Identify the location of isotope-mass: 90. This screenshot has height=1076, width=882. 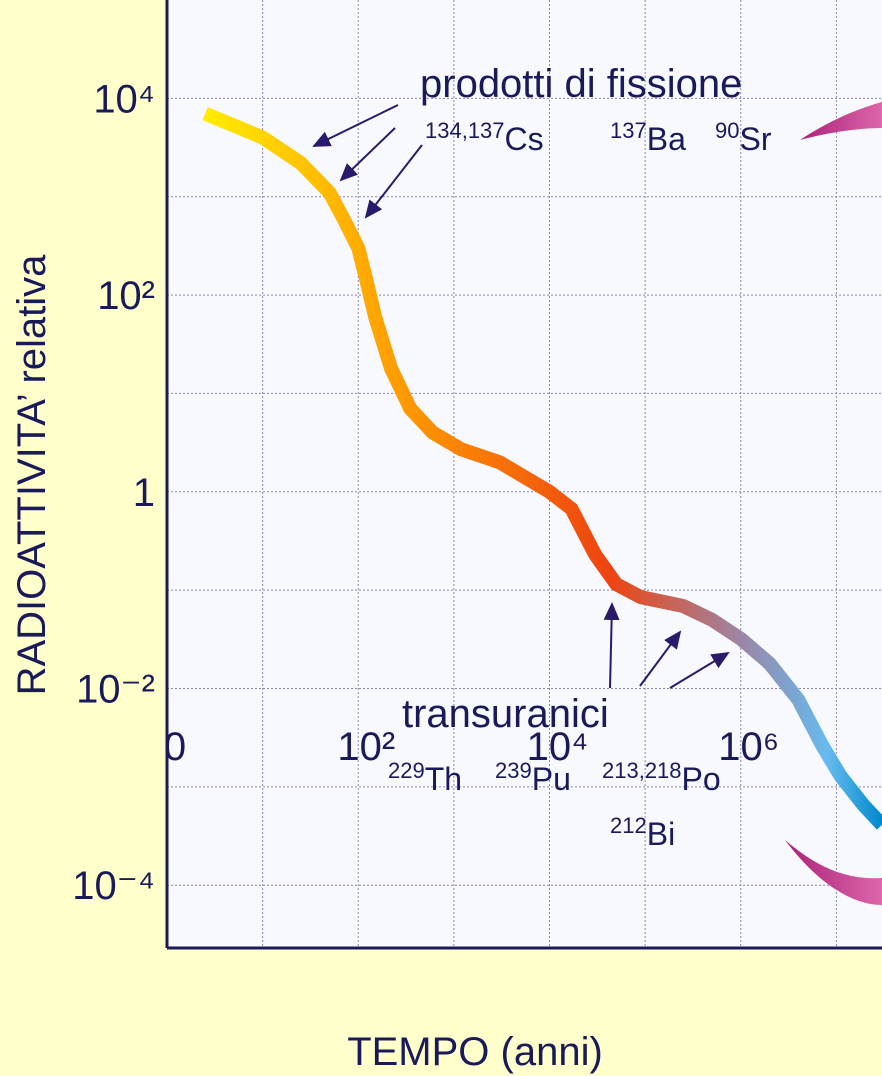
(727, 130).